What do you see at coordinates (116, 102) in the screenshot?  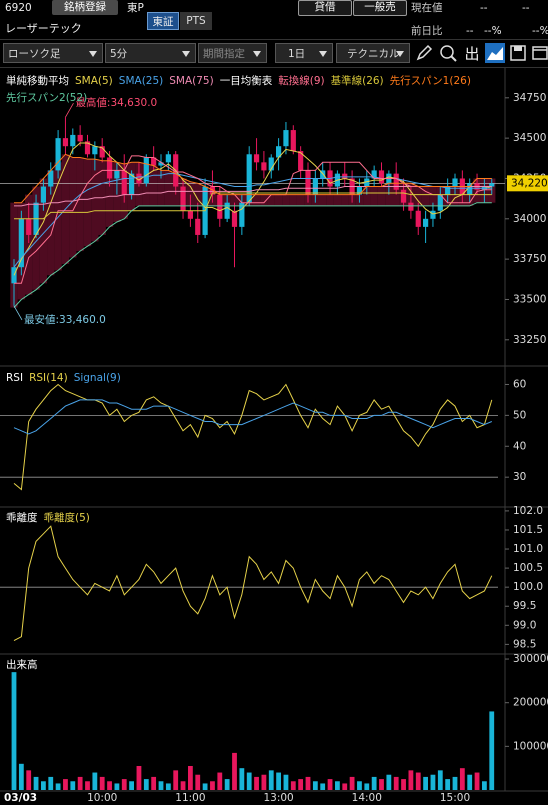 I see `annotation: 最高値:34,630.0` at bounding box center [116, 102].